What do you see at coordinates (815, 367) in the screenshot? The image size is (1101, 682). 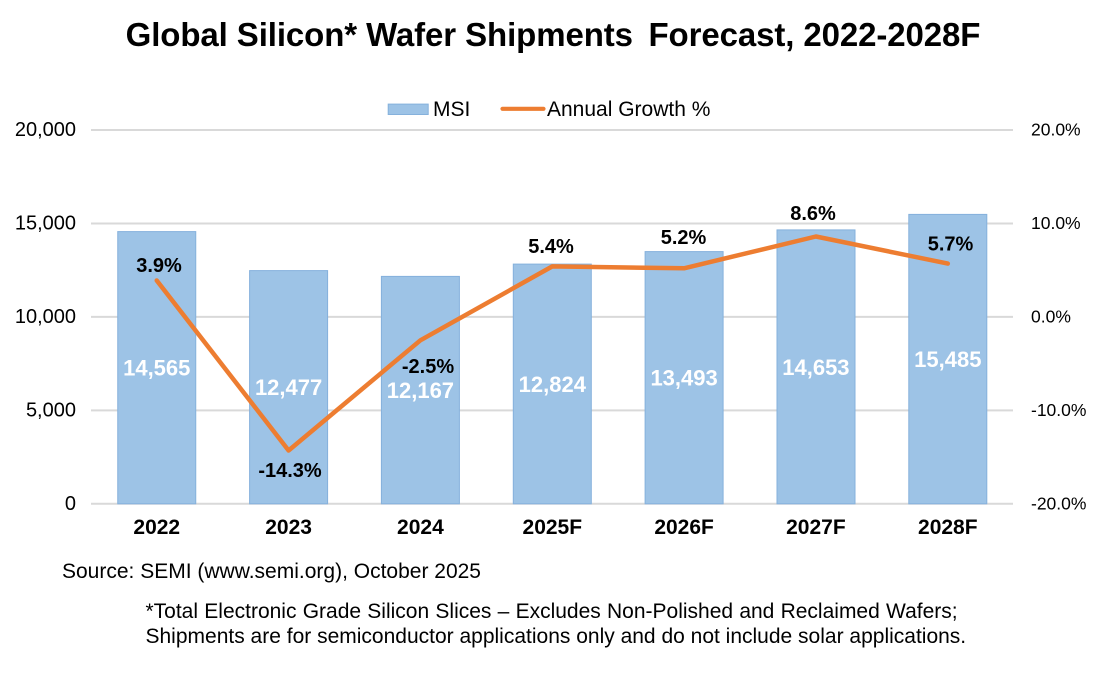 I see `svg-text: 14,653` at bounding box center [815, 367].